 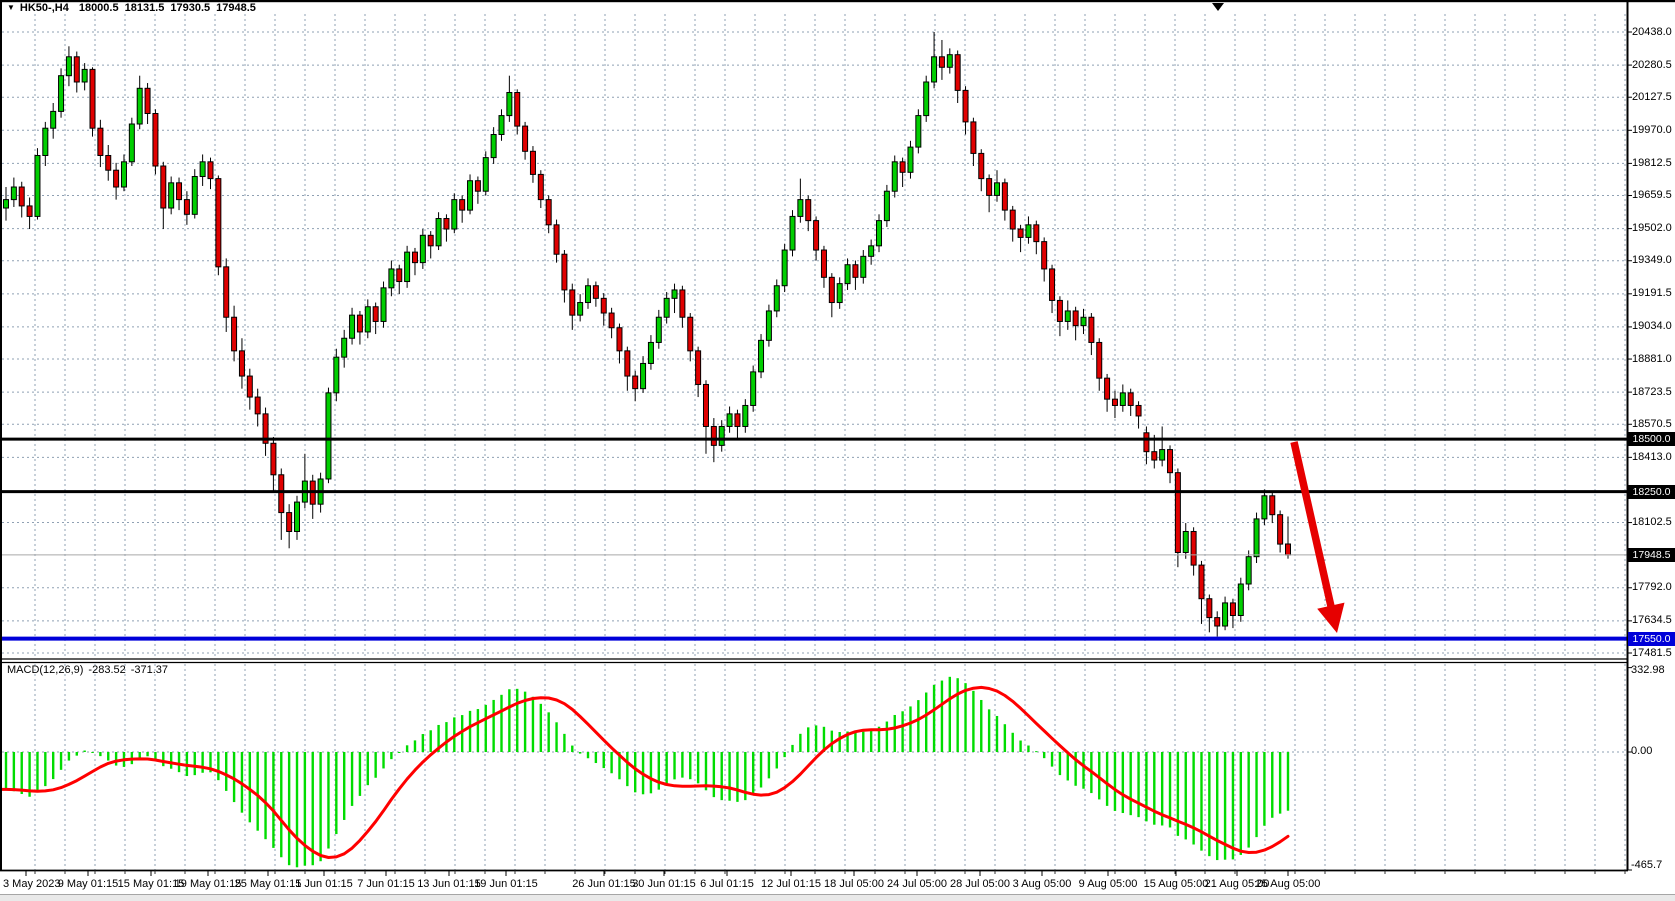 I want to click on date-label: 25 May 01:15, so click(x=268, y=884).